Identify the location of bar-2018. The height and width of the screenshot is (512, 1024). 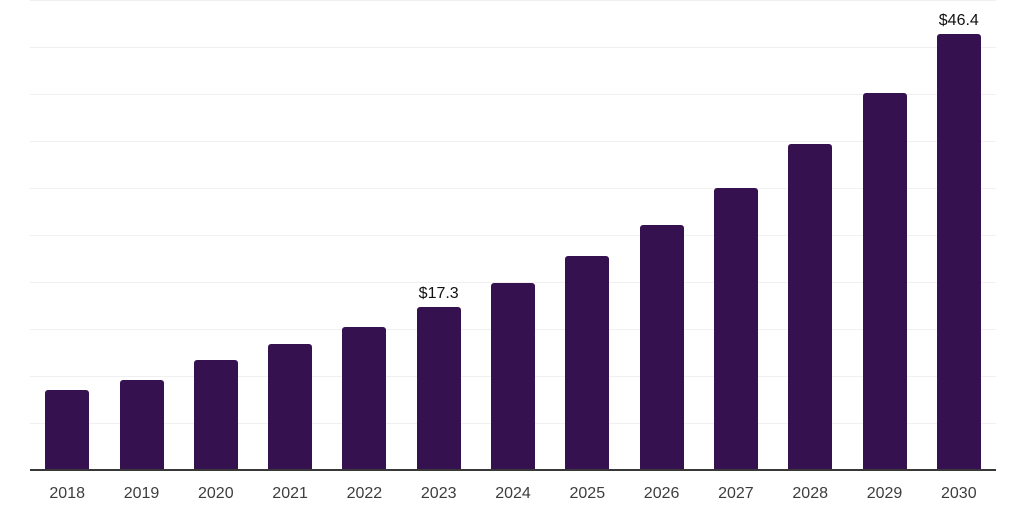
(67, 430).